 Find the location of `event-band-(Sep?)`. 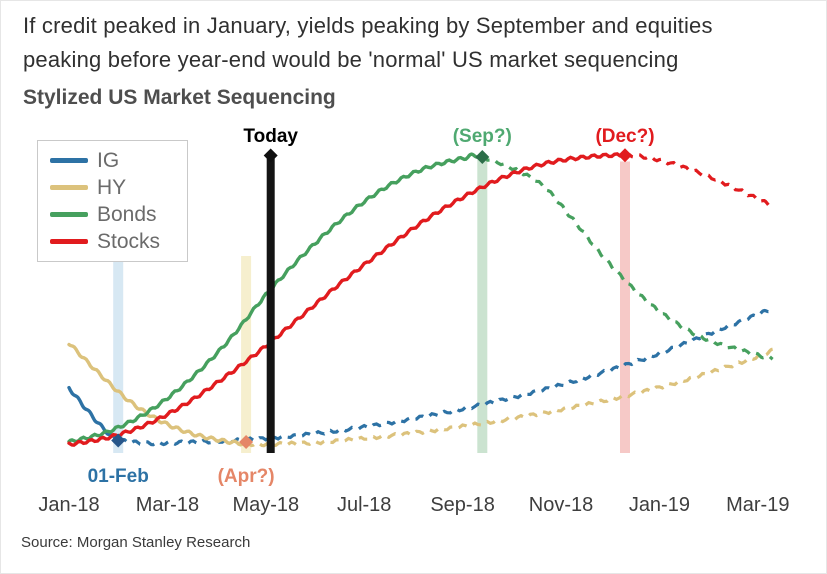

event-band-(Sep?) is located at coordinates (482, 305).